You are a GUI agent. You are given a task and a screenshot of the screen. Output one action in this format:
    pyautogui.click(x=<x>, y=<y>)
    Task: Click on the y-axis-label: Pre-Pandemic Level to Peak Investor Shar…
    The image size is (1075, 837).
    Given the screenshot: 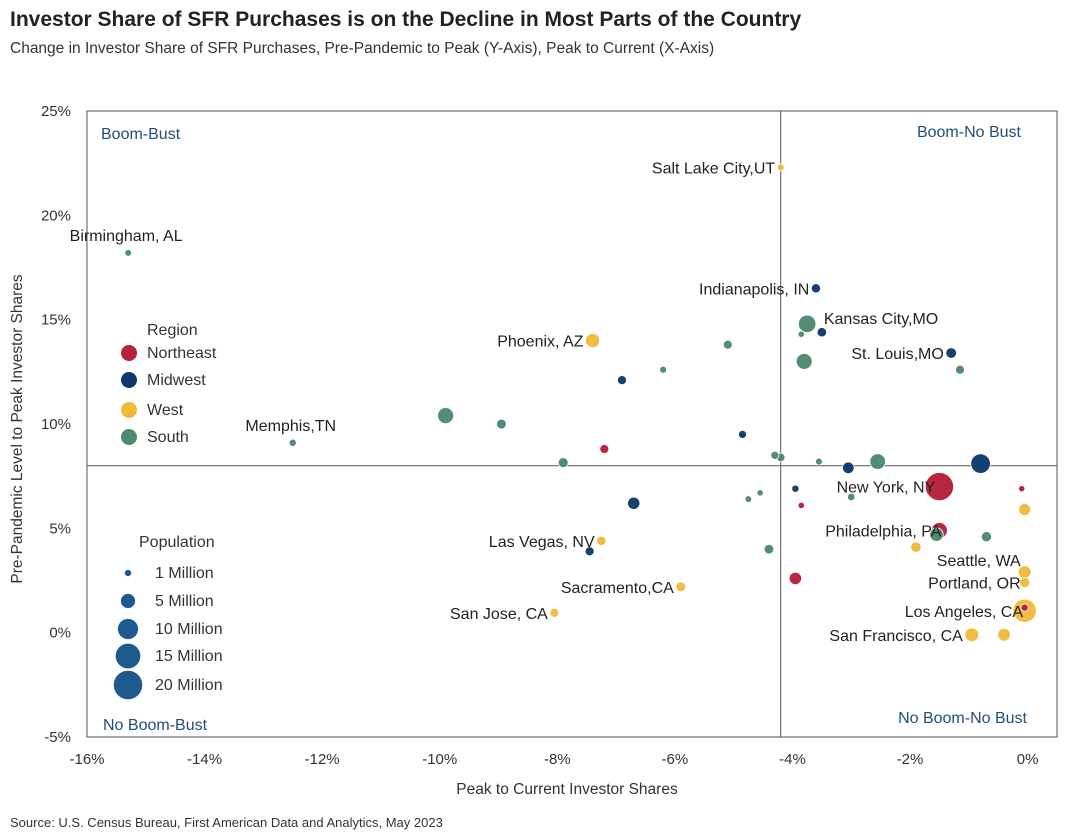 What is the action you would take?
    pyautogui.click(x=17, y=429)
    